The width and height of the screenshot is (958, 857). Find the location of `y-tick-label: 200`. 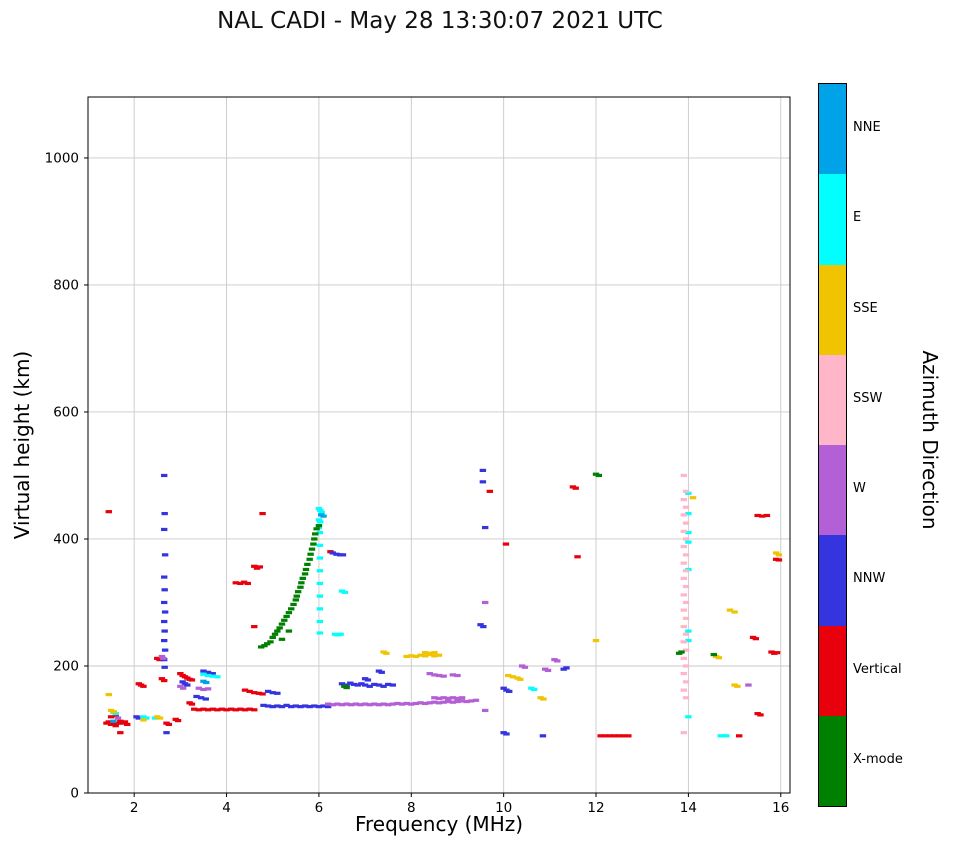

y-tick-label: 200 is located at coordinates (66, 666).